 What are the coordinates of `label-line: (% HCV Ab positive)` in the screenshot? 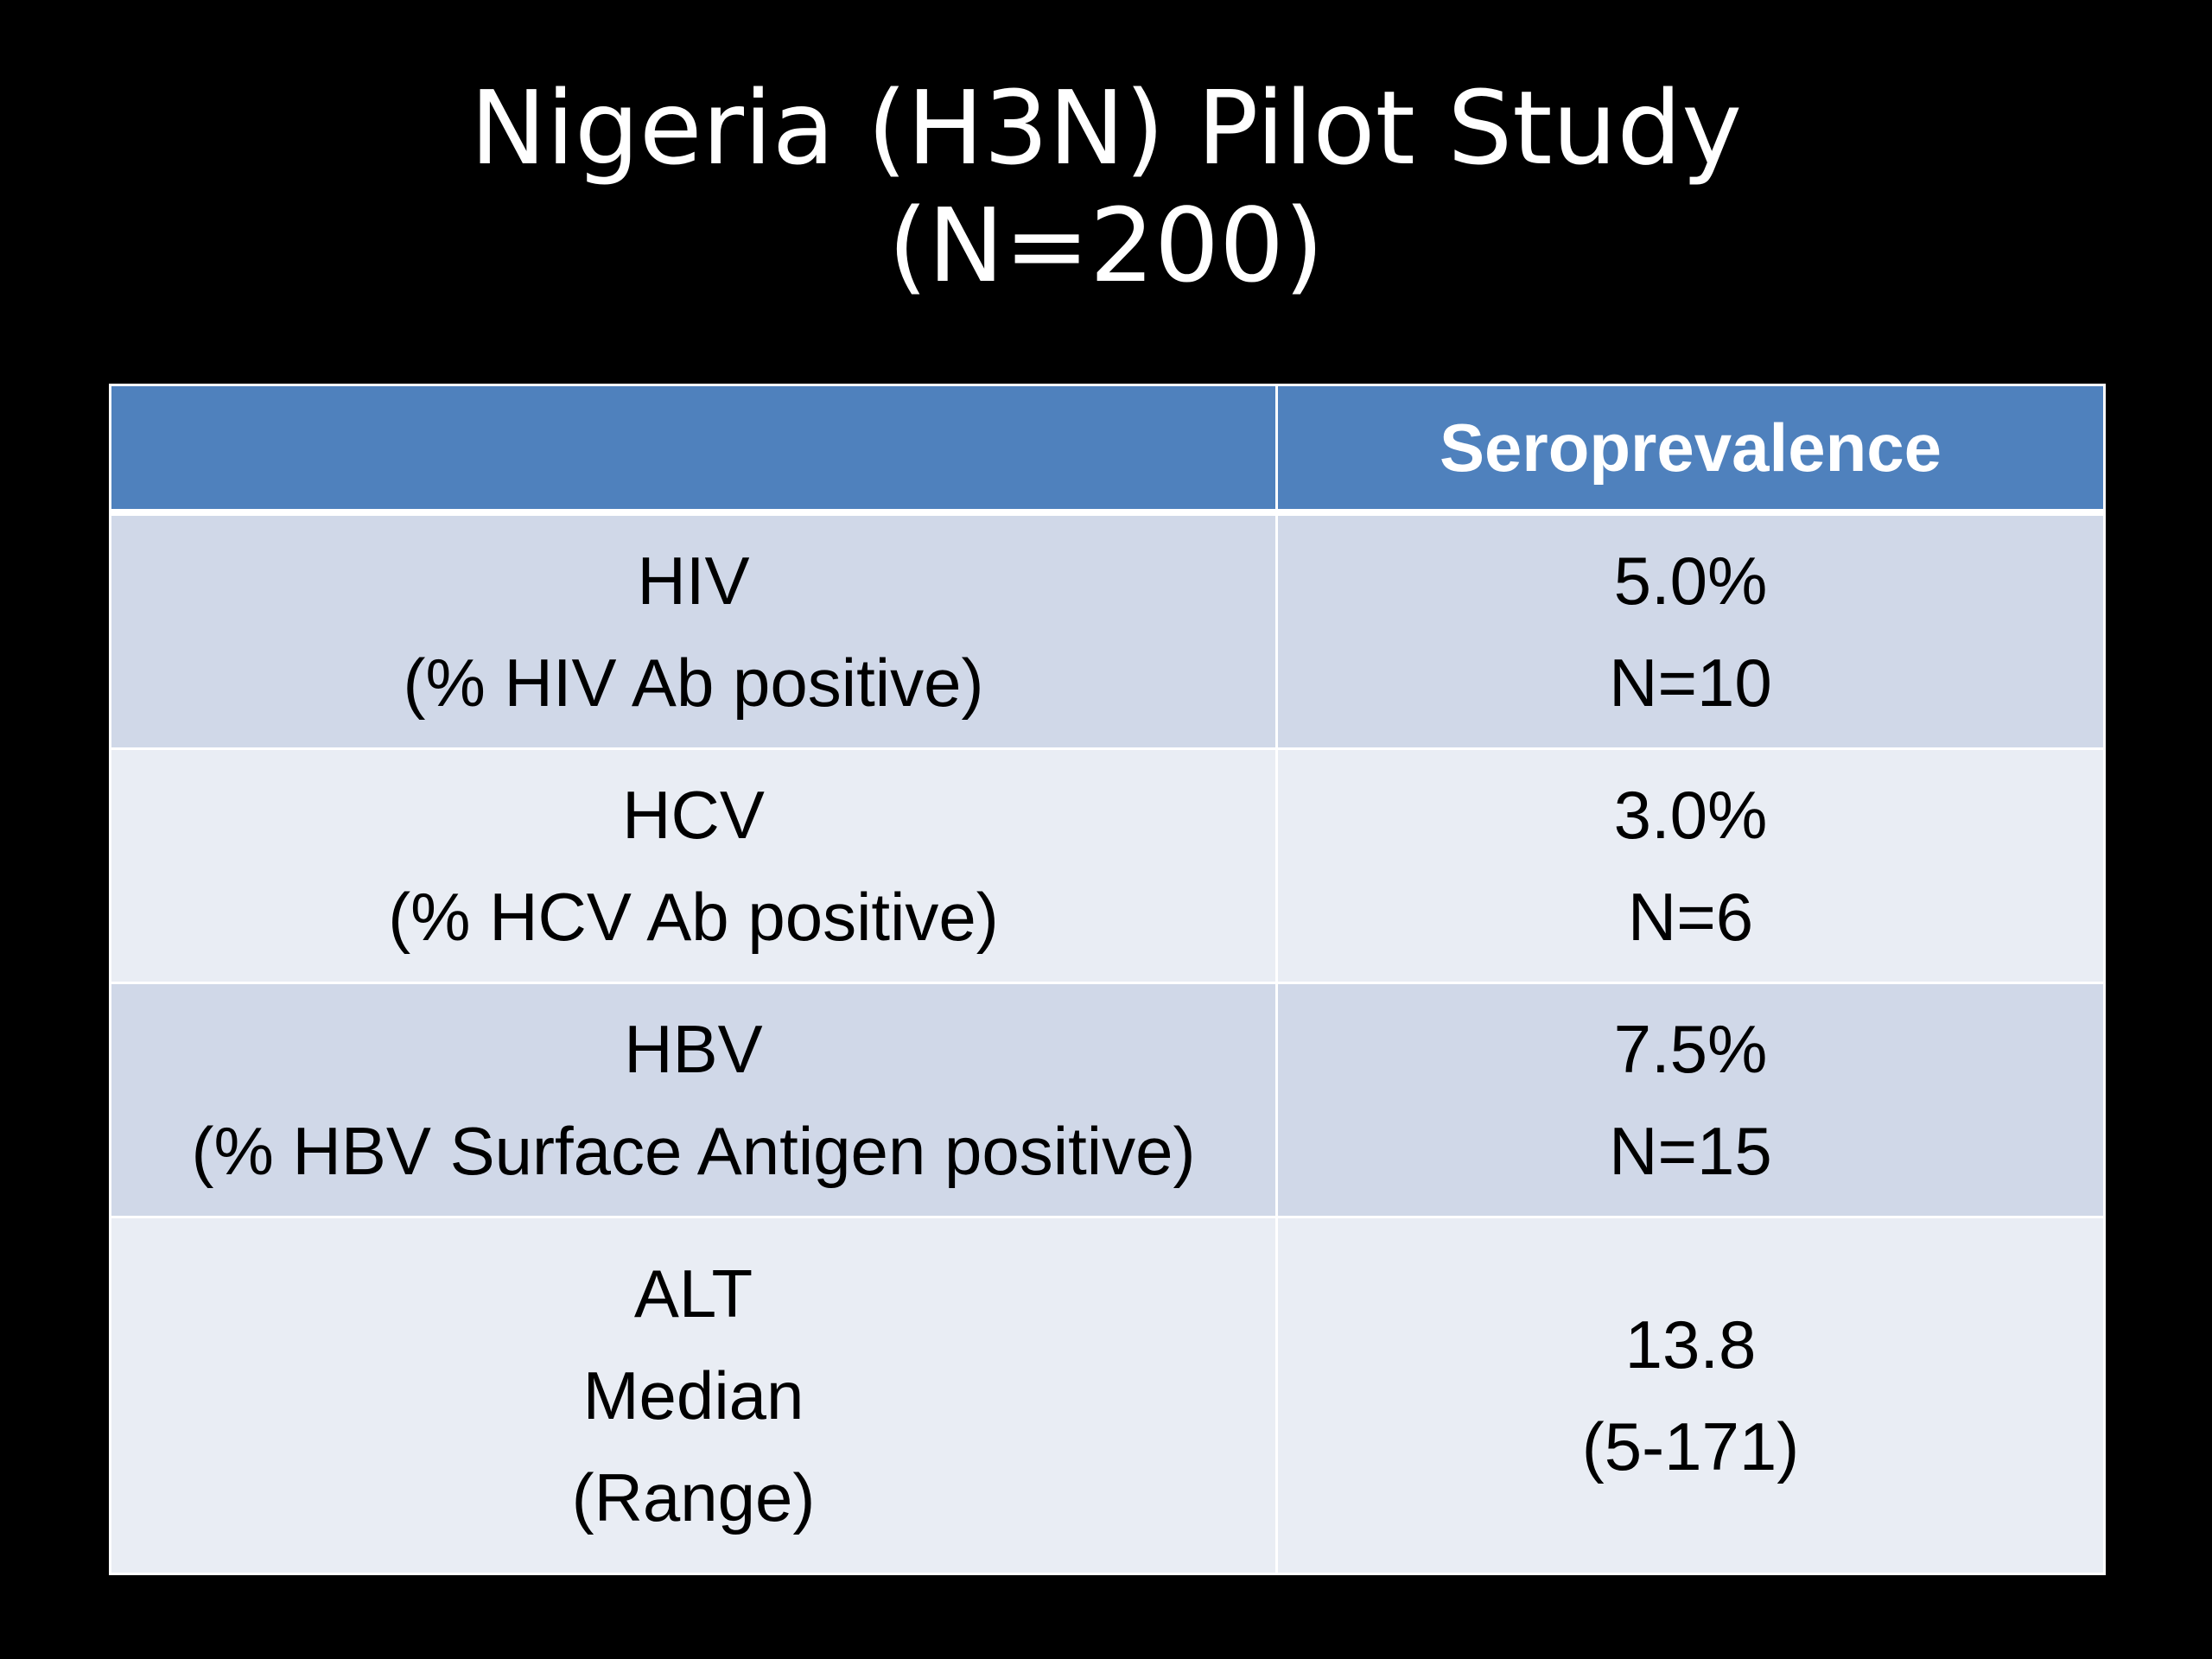 It's located at (693, 917).